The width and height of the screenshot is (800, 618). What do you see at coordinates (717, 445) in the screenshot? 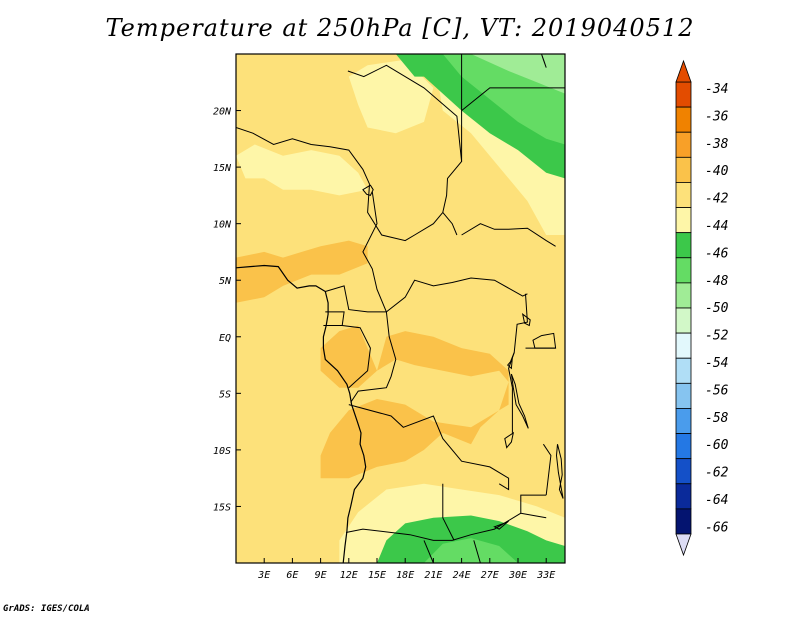
I see `colorbar-label-13: -60` at bounding box center [717, 445].